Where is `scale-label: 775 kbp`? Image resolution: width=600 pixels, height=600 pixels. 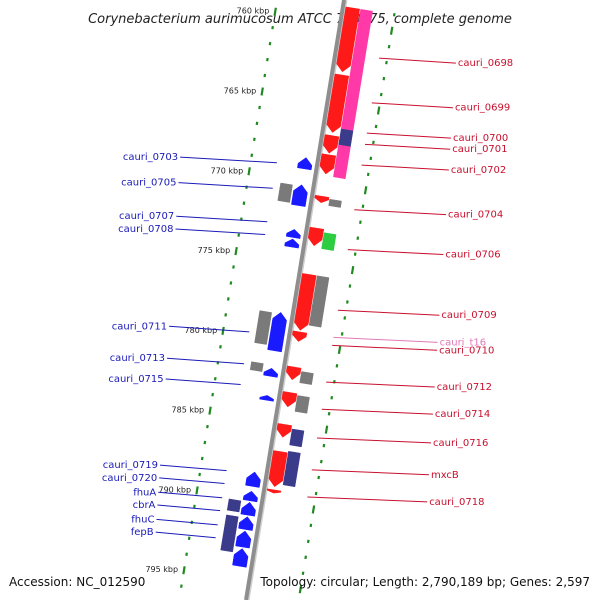
scale-label: 775 kbp is located at coordinates (214, 250).